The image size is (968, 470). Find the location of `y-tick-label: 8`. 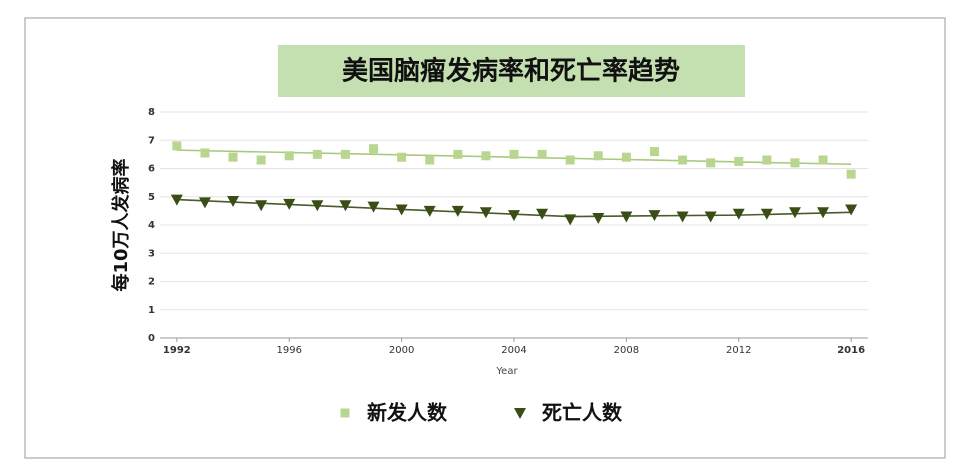

y-tick-label: 8 is located at coordinates (151, 112).